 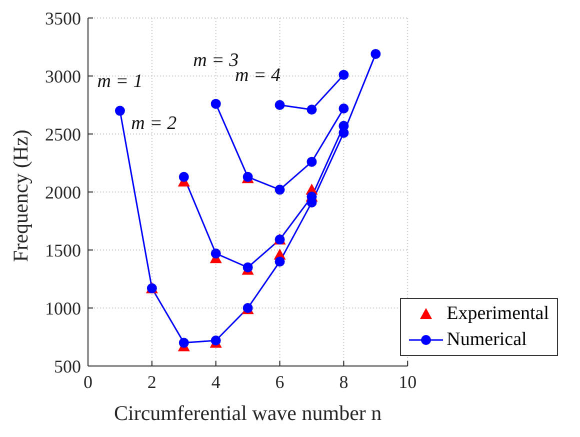 I want to click on x-tick-label: 2, so click(x=151, y=382).